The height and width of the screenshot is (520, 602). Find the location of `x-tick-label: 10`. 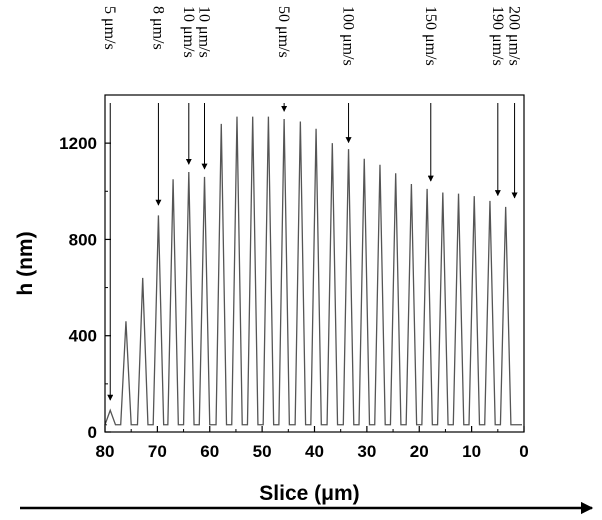

x-tick-label: 10 is located at coordinates (471, 451).